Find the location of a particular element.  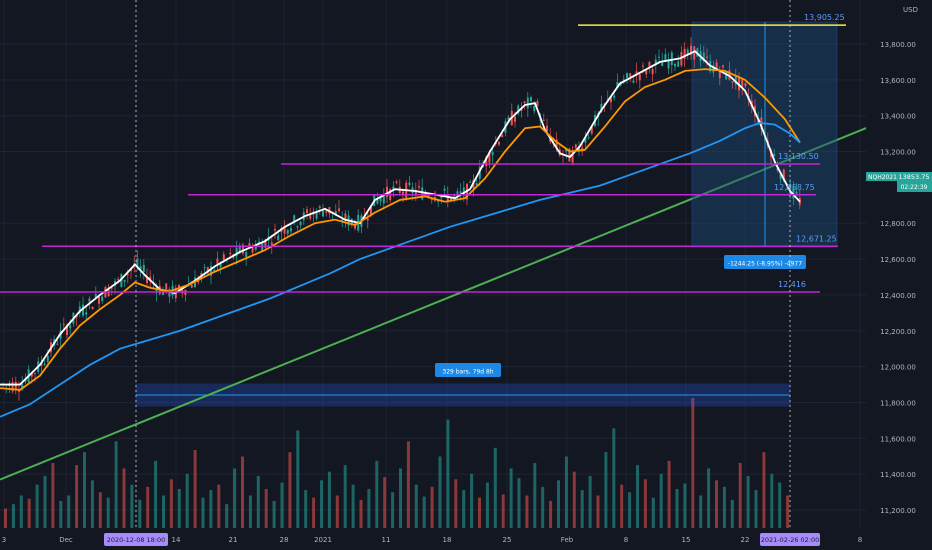

symbol-tag-bg is located at coordinates (888, 176).